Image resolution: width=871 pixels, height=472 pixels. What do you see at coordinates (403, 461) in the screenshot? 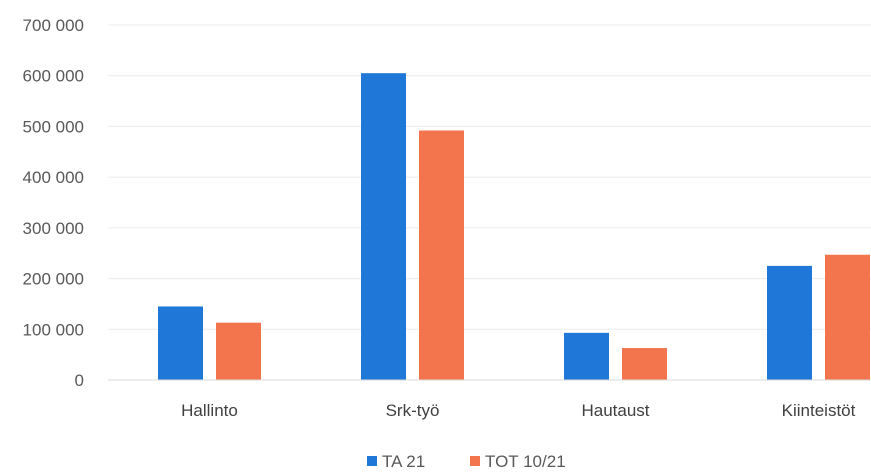
I see `legend-label: TA 21` at bounding box center [403, 461].